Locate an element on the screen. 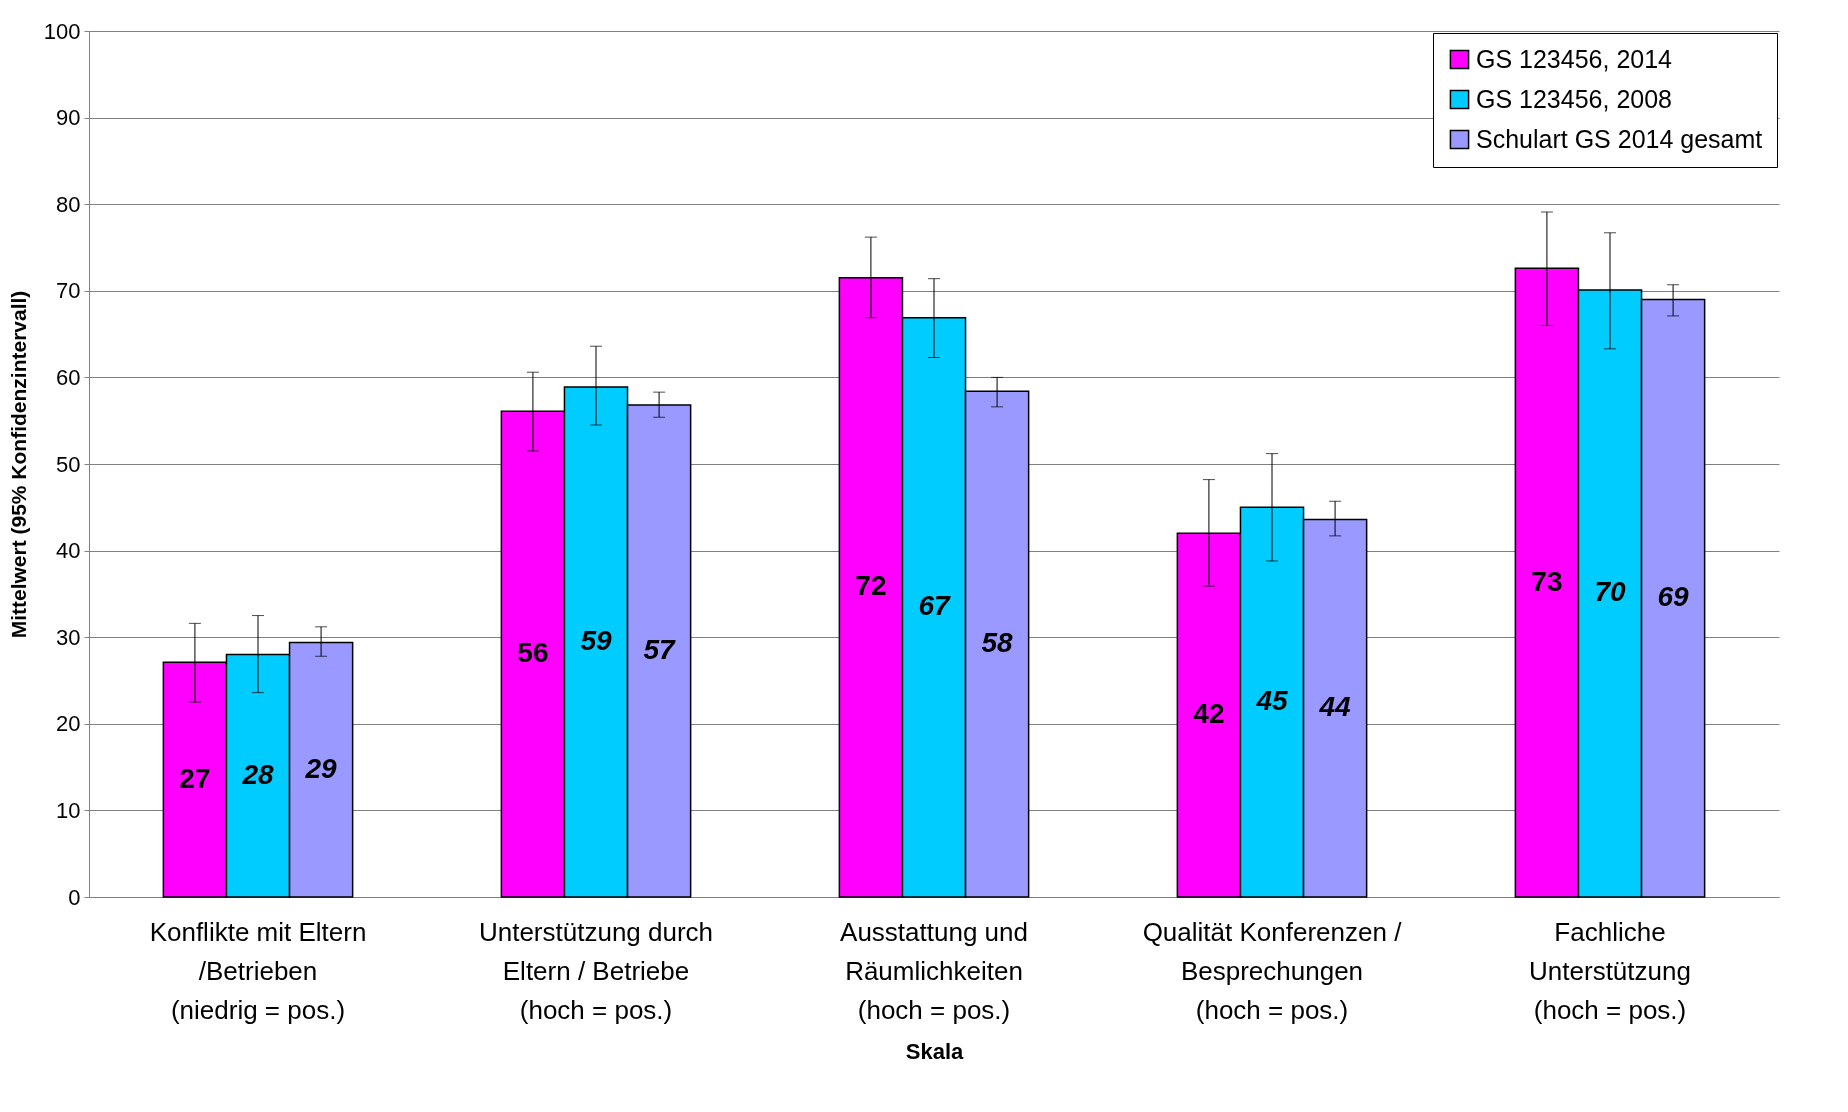 Image resolution: width=1848 pixels, height=1112 pixels. data-label: 27 is located at coordinates (195, 778).